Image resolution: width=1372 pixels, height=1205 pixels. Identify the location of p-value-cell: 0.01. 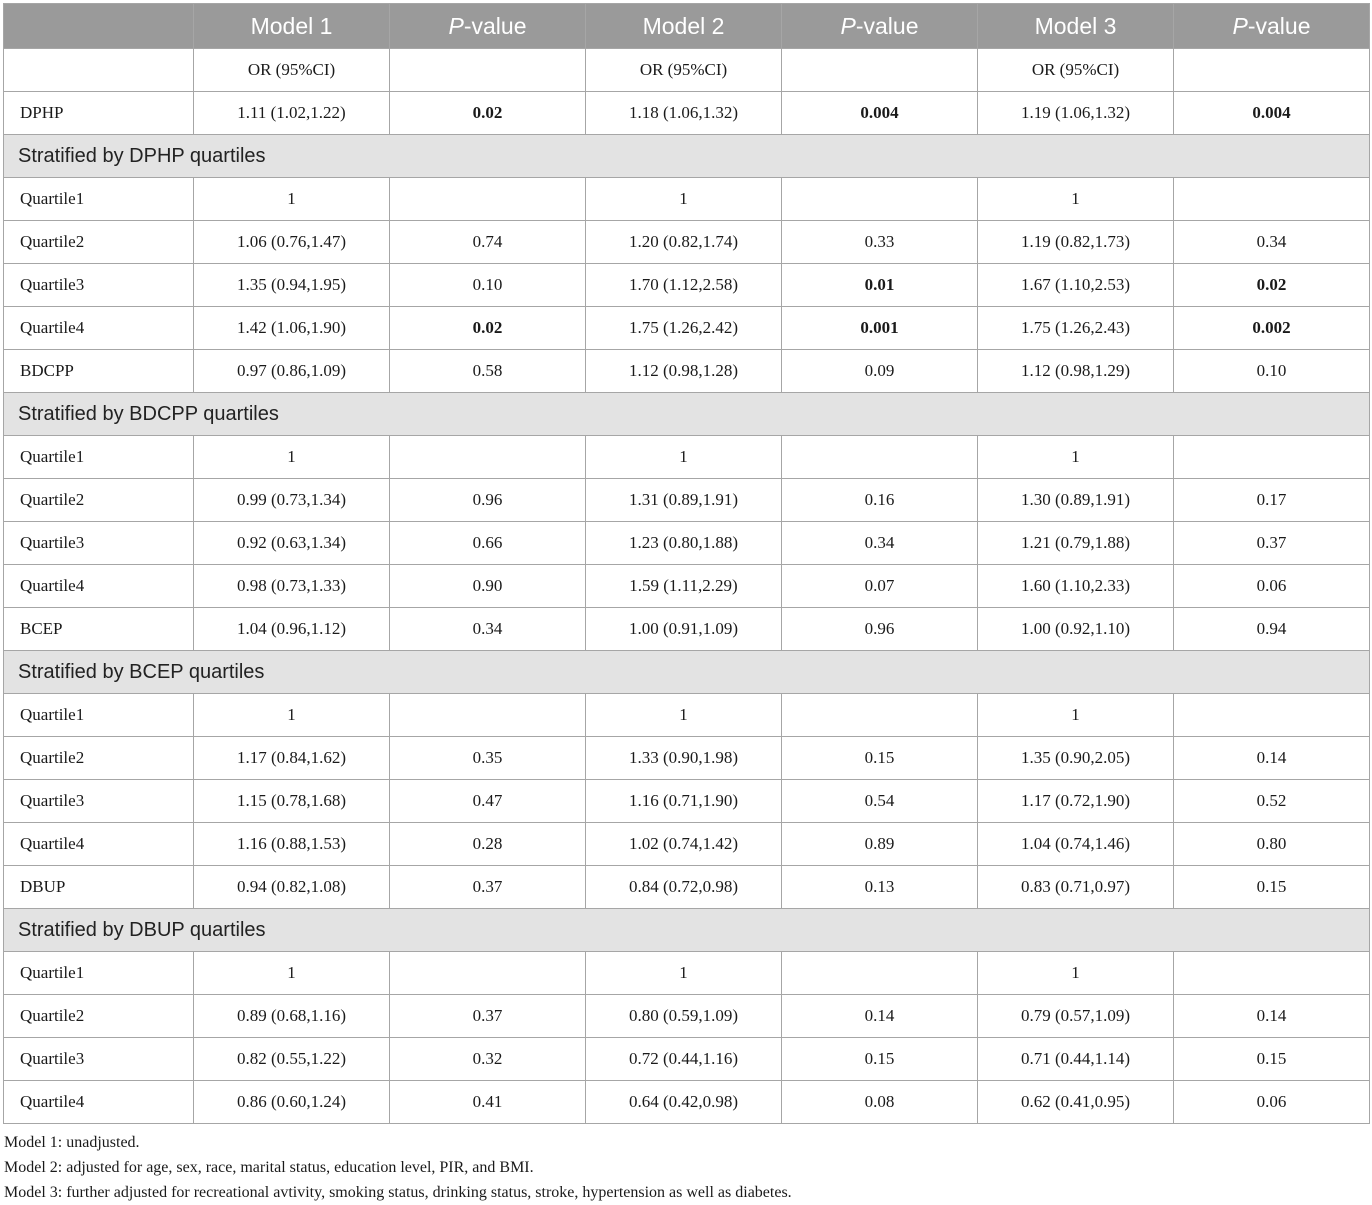
(879, 285).